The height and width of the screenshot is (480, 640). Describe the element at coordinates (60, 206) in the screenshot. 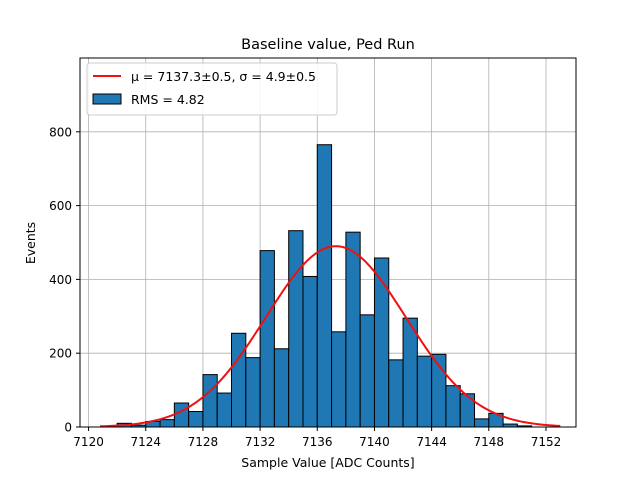

I see `y-tick-label: 600` at that location.